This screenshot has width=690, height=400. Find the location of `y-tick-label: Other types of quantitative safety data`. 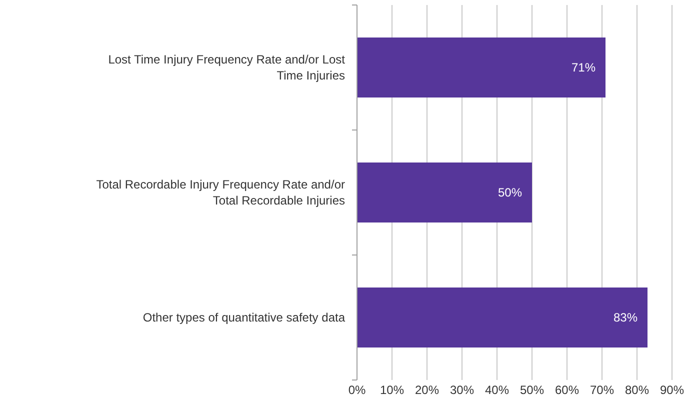

y-tick-label: Other types of quantitative safety data is located at coordinates (244, 317).